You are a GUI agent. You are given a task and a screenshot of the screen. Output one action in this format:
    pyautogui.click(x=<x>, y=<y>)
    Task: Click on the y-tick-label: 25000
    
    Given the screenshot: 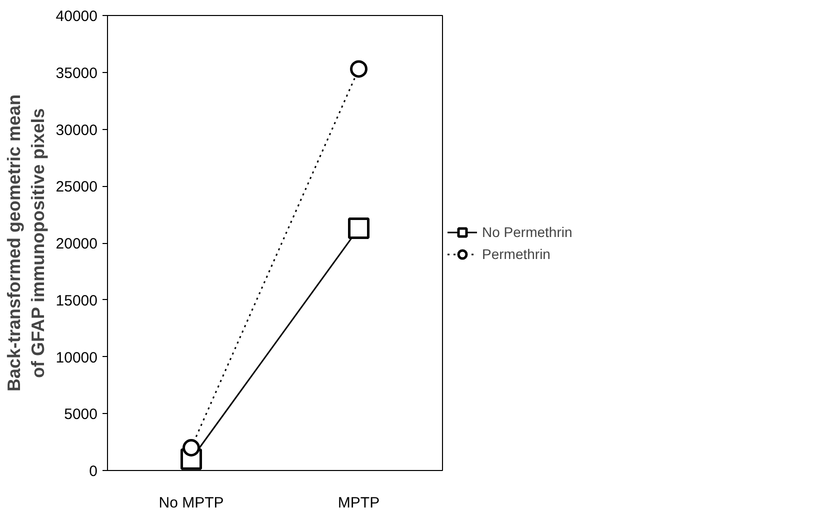 What is the action you would take?
    pyautogui.click(x=77, y=187)
    